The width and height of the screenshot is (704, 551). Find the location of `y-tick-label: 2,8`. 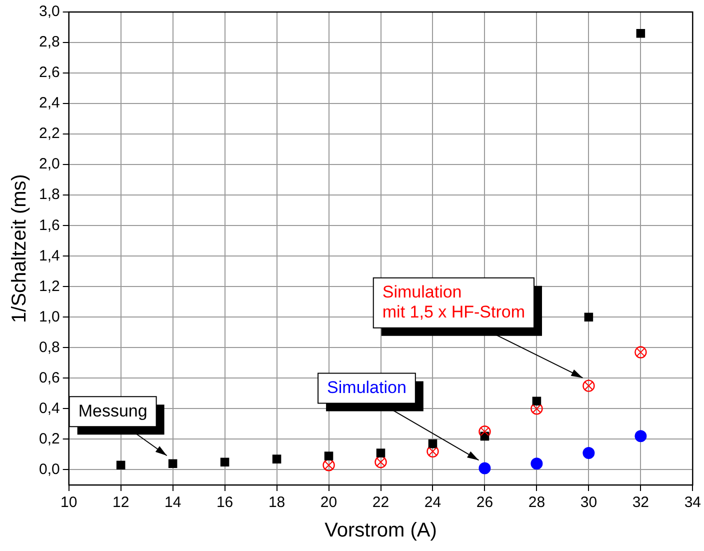

y-tick-label: 2,8 is located at coordinates (49, 42).